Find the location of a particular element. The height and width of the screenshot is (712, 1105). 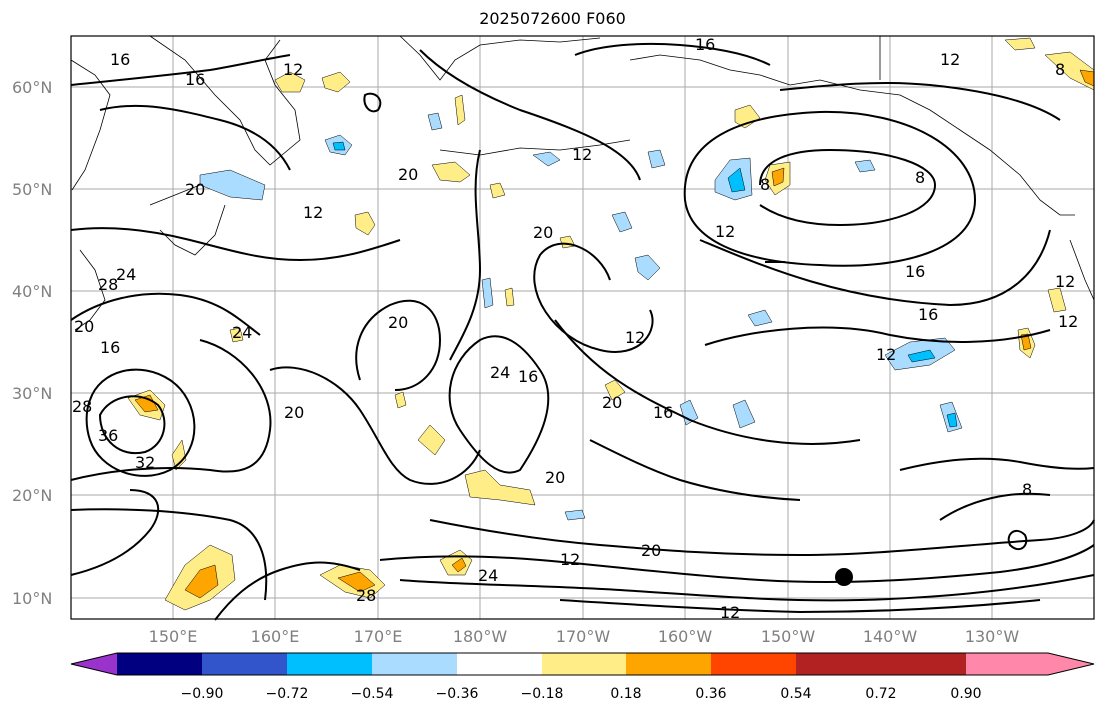

colorbar-tick-label: −0.18 is located at coordinates (542, 694).